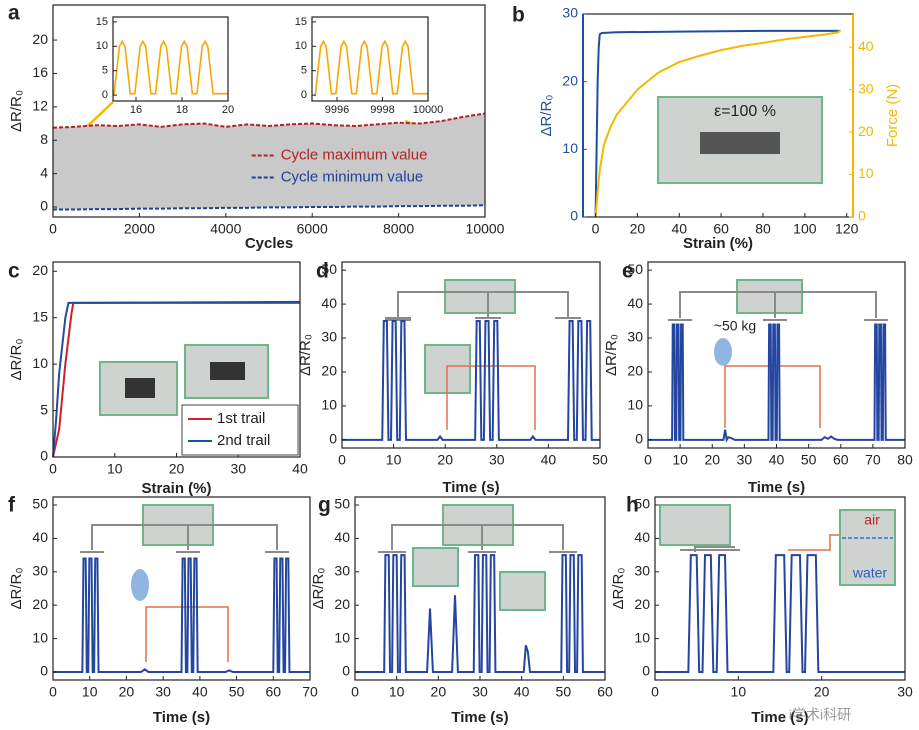  I want to click on x-axis-title: Time (s), so click(479, 717).